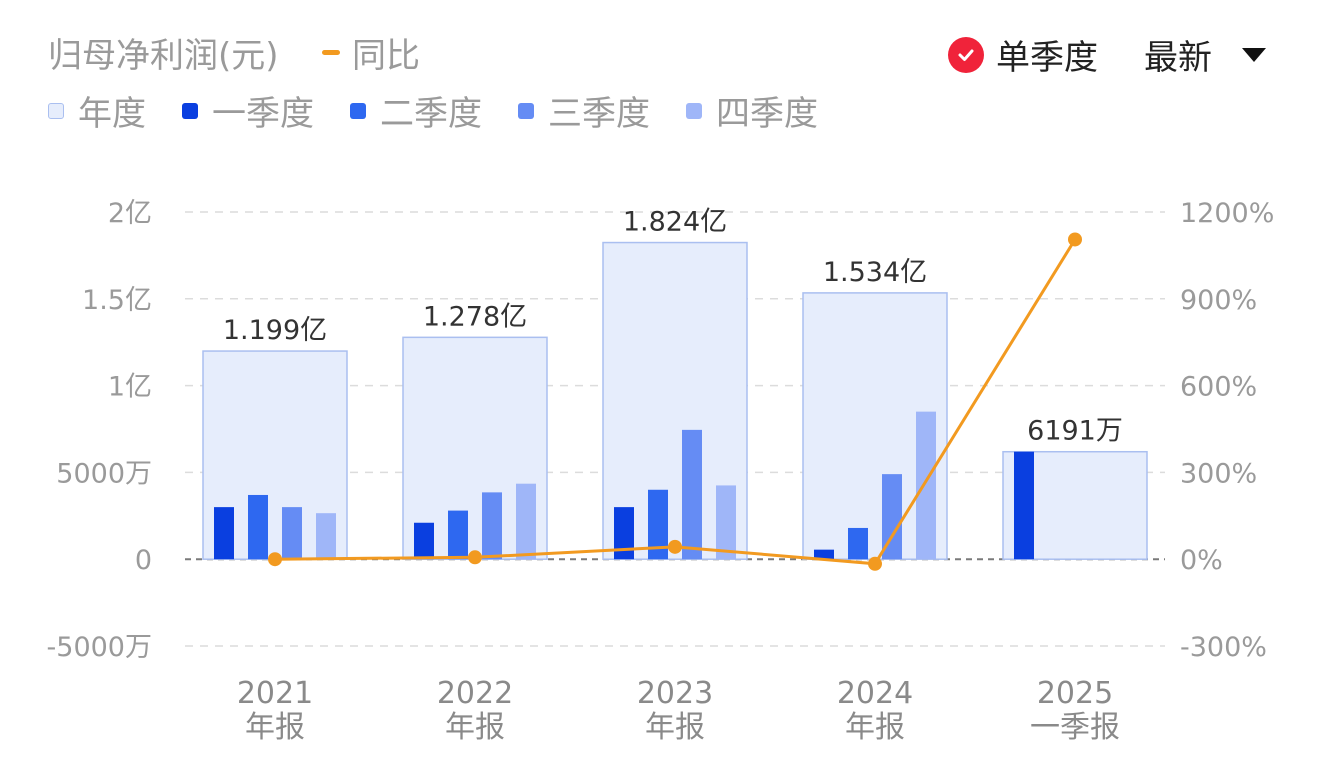  I want to click on y-right-tick-label: 0%, so click(1201, 560).